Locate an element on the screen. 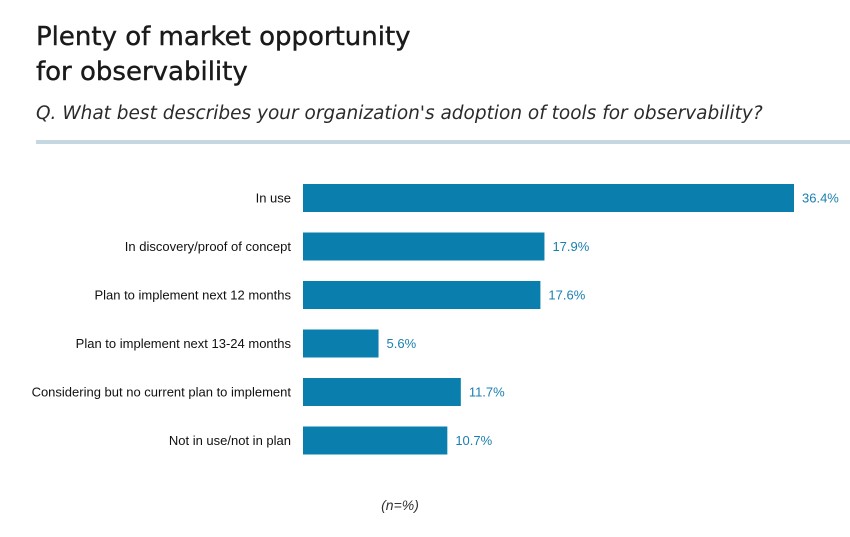  category-label-not-in-use-not-in-plan: Not in use/not in plan is located at coordinates (230, 440).